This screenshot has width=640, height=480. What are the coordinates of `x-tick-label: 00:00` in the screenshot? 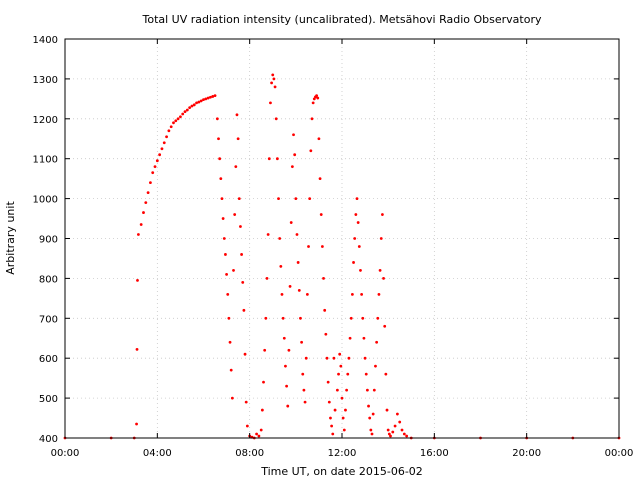 It's located at (619, 453).